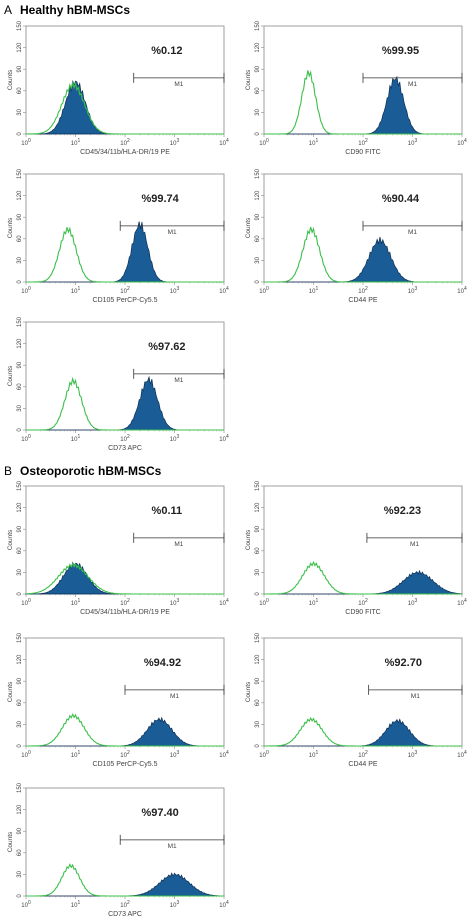 The width and height of the screenshot is (474, 918). Describe the element at coordinates (167, 511) in the screenshot. I see `percent-positive-label: %0.11` at that location.